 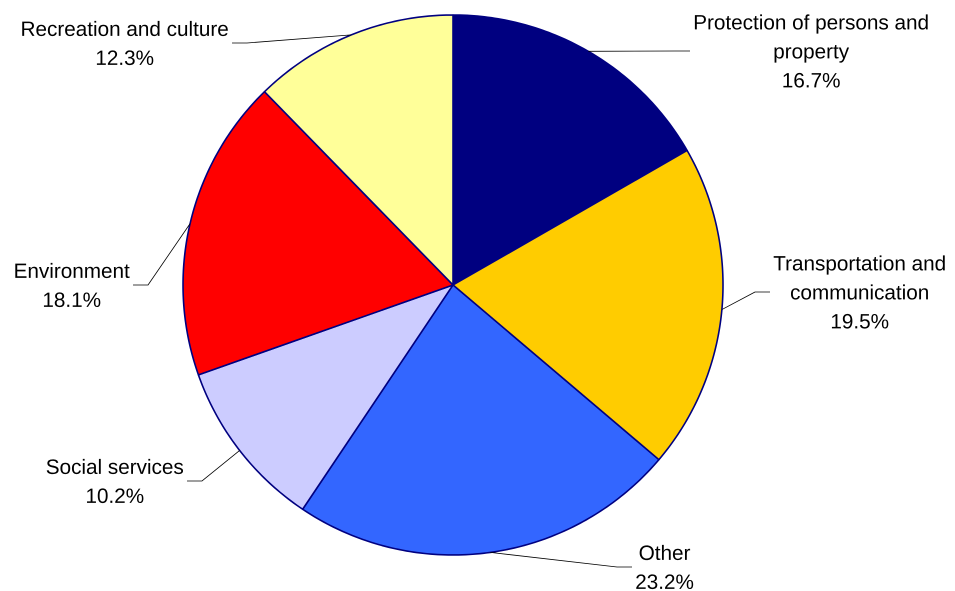 I want to click on data-label: 12.3%, so click(x=125, y=58).